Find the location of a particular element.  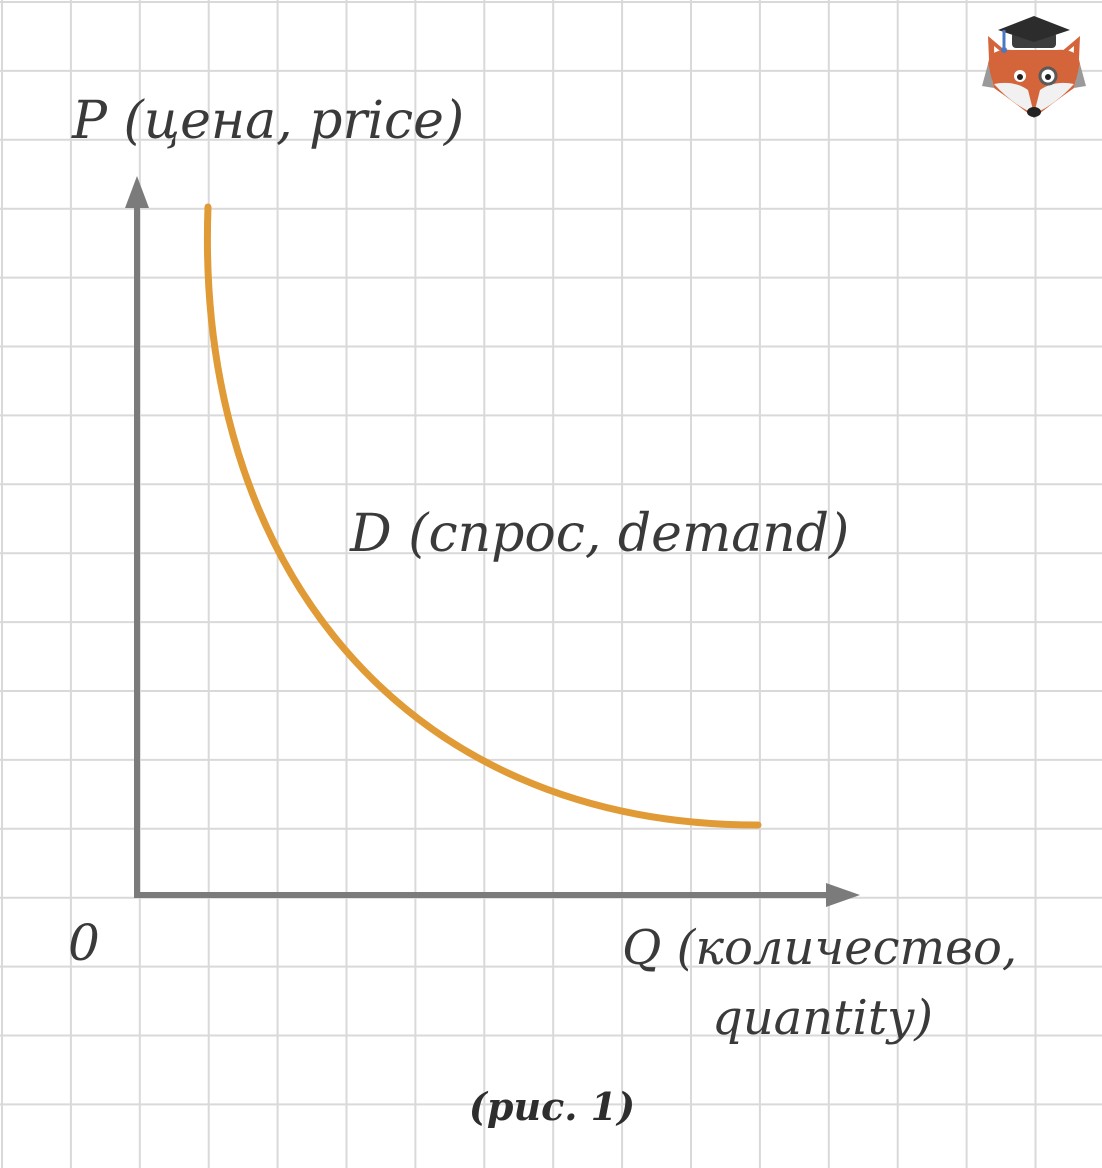

origin-label: 0 is located at coordinates (84, 943).